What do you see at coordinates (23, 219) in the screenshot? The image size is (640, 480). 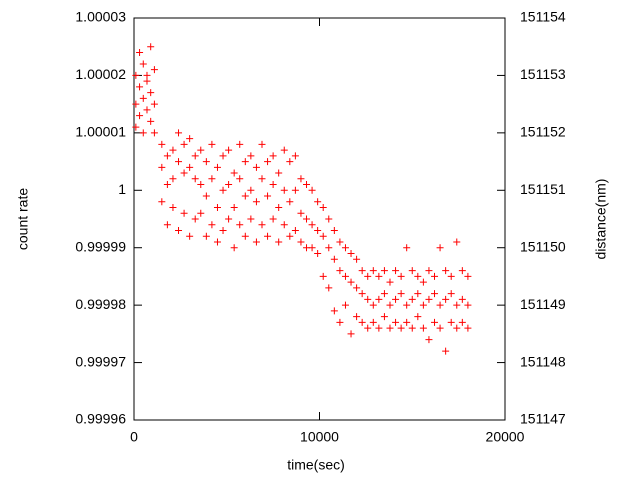 I see `y-axis-label: count rate` at bounding box center [23, 219].